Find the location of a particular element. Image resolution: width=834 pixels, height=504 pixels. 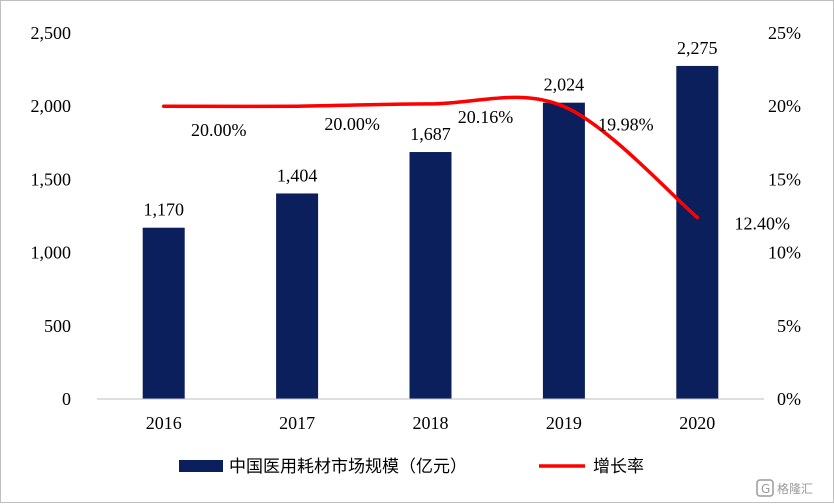

left-tick-label: 500 is located at coordinates (57, 326).